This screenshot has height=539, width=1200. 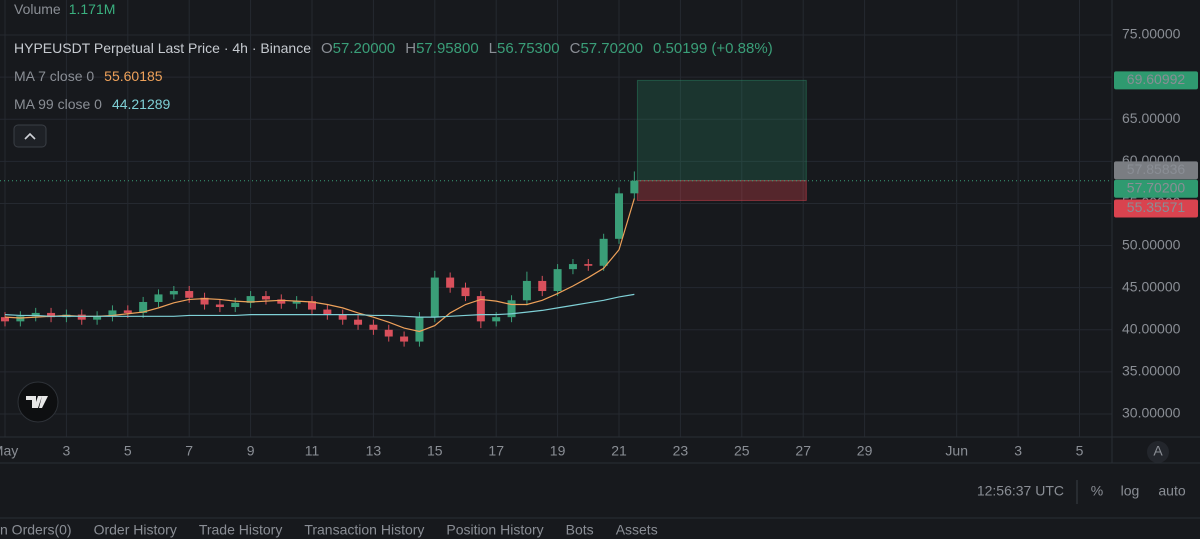 I want to click on x-tick-label: Jun, so click(x=956, y=451).